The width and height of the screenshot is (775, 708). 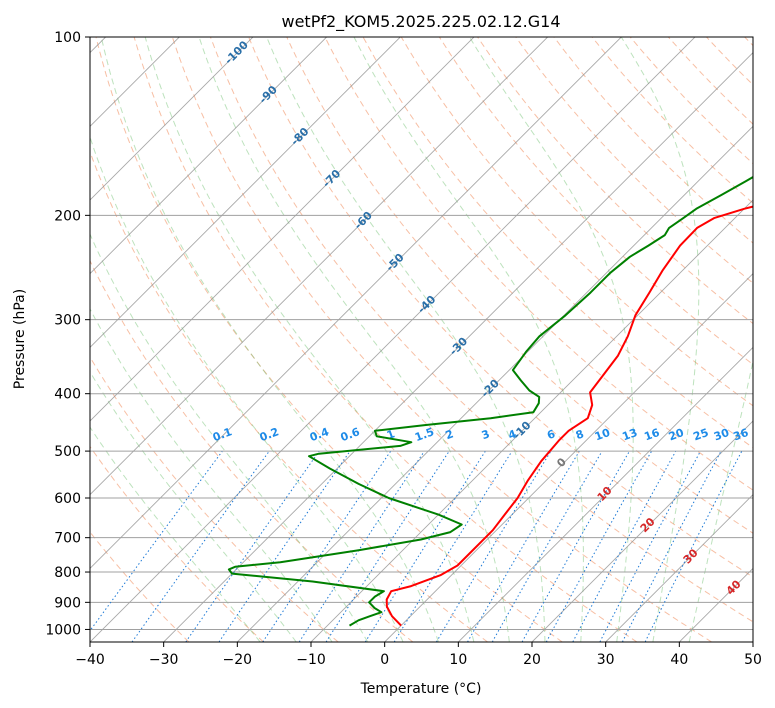 I want to click on y-axis-title: Pressure (hPa), so click(x=20, y=339).